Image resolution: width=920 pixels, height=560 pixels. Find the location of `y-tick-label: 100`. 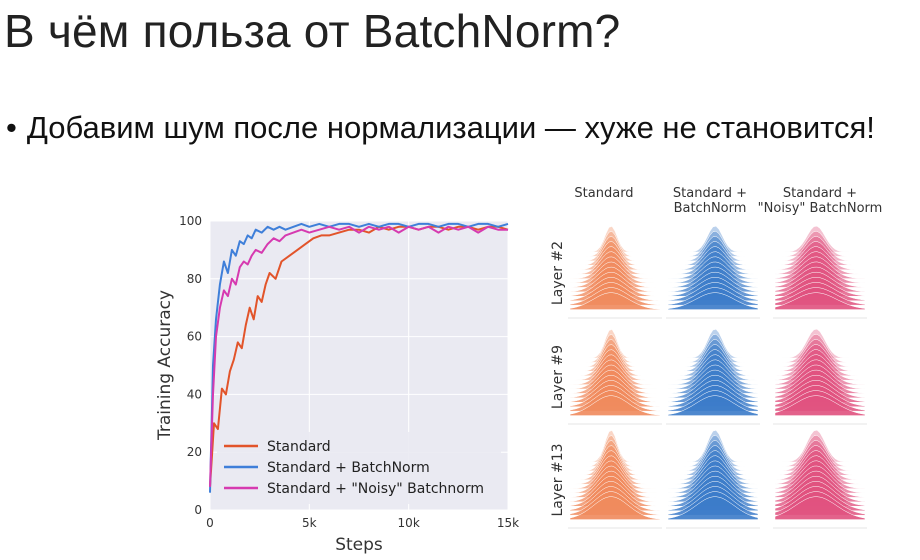

y-tick-label: 100 is located at coordinates (190, 221).